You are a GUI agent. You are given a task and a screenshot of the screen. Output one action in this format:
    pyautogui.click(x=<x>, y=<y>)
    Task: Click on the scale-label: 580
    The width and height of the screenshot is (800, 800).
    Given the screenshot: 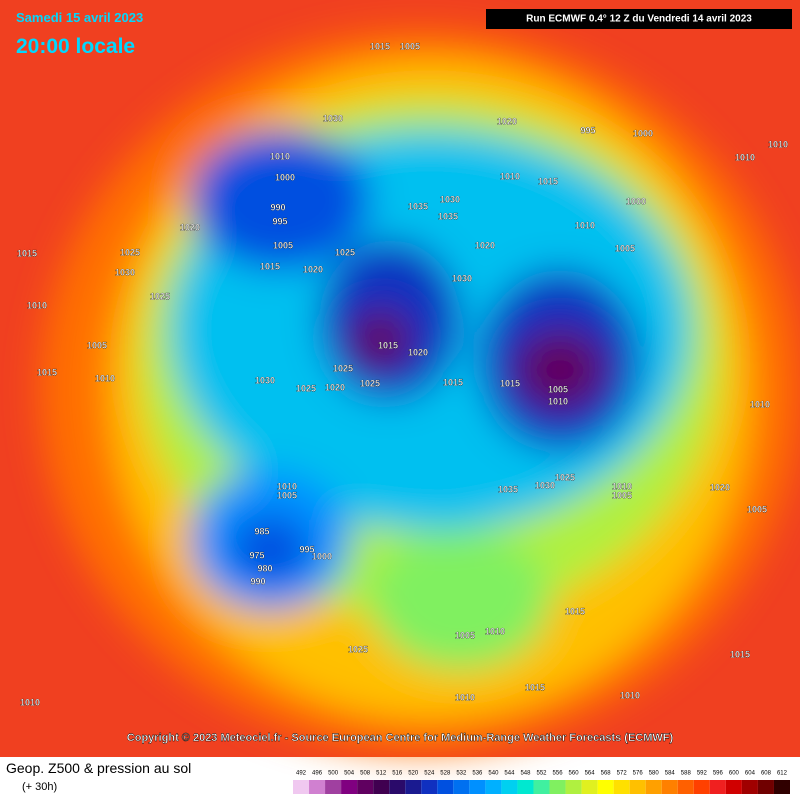 What is the action you would take?
    pyautogui.click(x=654, y=774)
    